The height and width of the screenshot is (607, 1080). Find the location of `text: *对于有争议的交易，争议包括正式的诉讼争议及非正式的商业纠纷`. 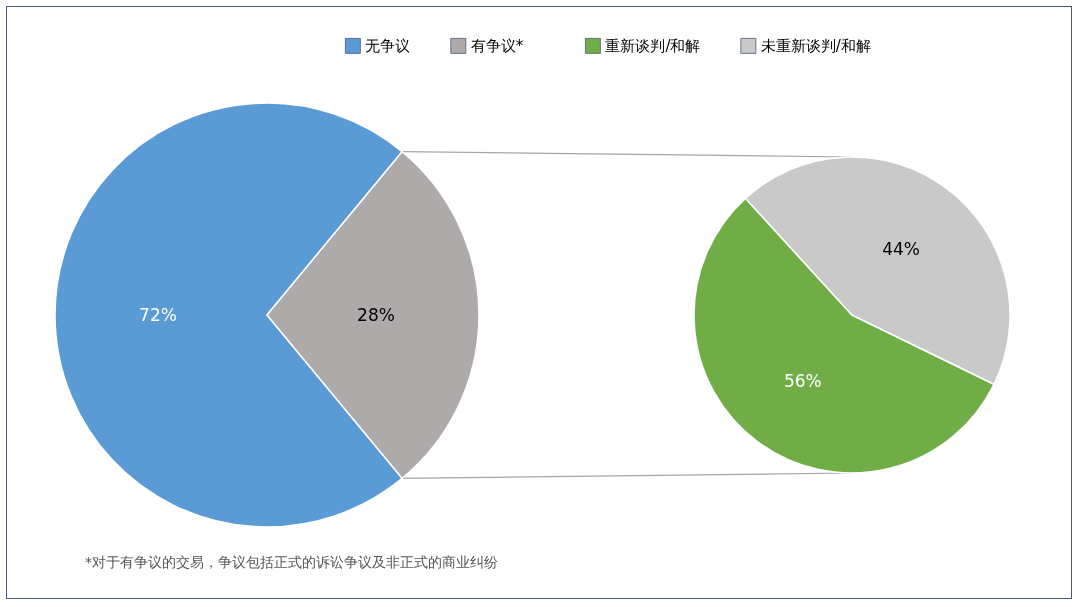

text: *对于有争议的交易，争议包括正式的诉讼争议及非正式的商业纠纷 is located at coordinates (291, 562).